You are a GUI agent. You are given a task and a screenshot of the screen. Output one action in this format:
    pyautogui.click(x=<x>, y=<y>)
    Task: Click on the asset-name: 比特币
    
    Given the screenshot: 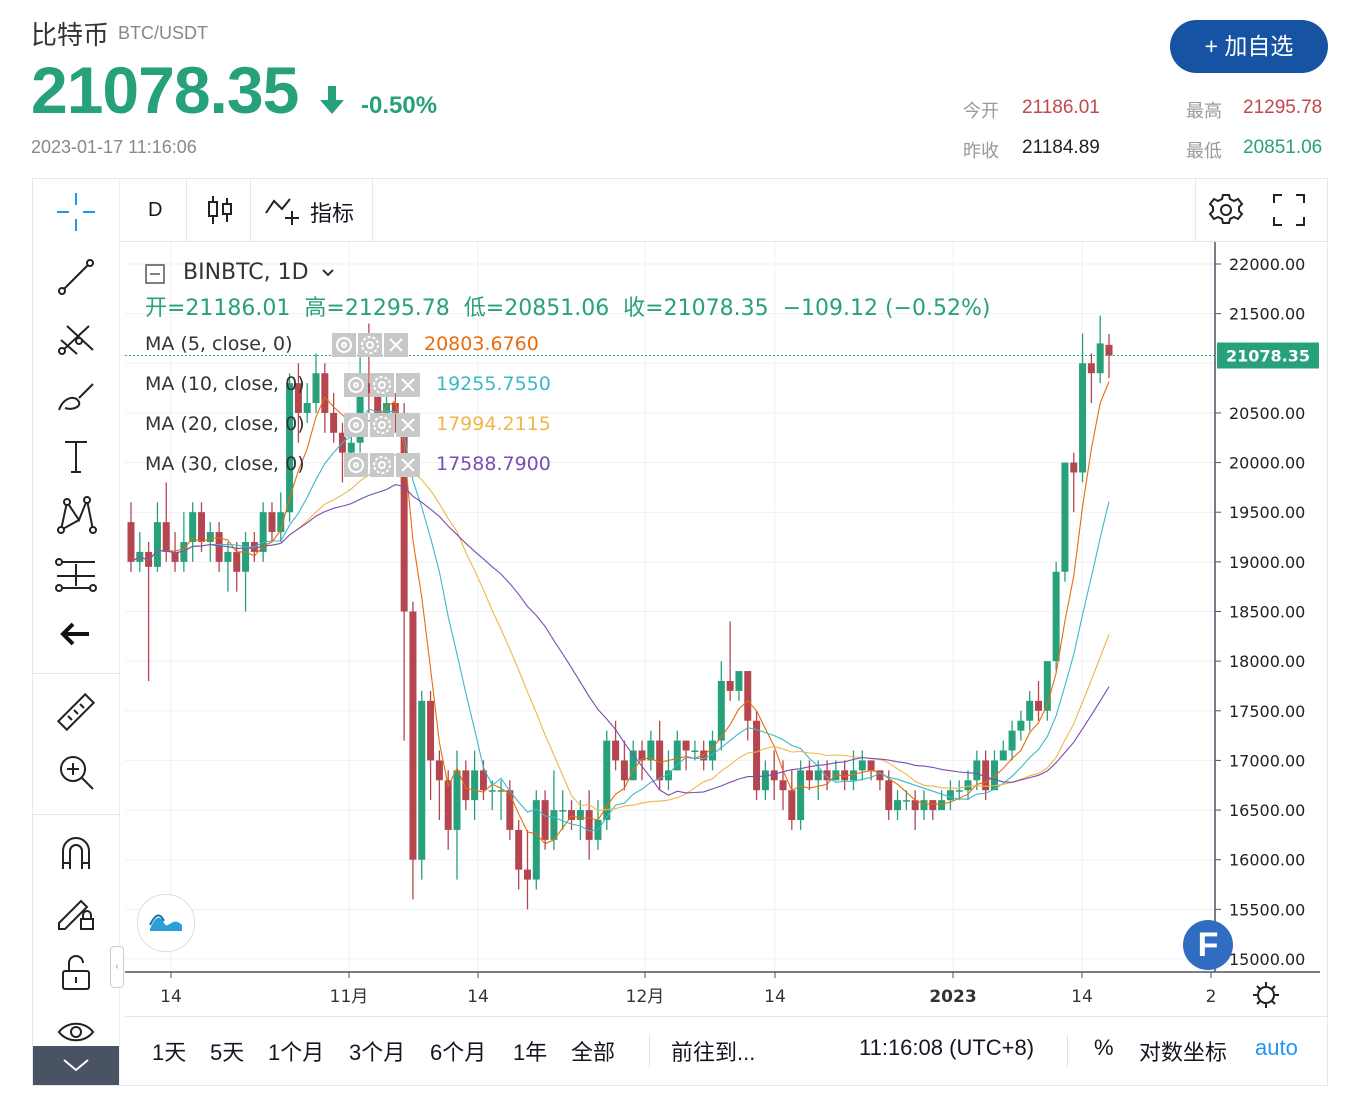 What is the action you would take?
    pyautogui.click(x=70, y=35)
    